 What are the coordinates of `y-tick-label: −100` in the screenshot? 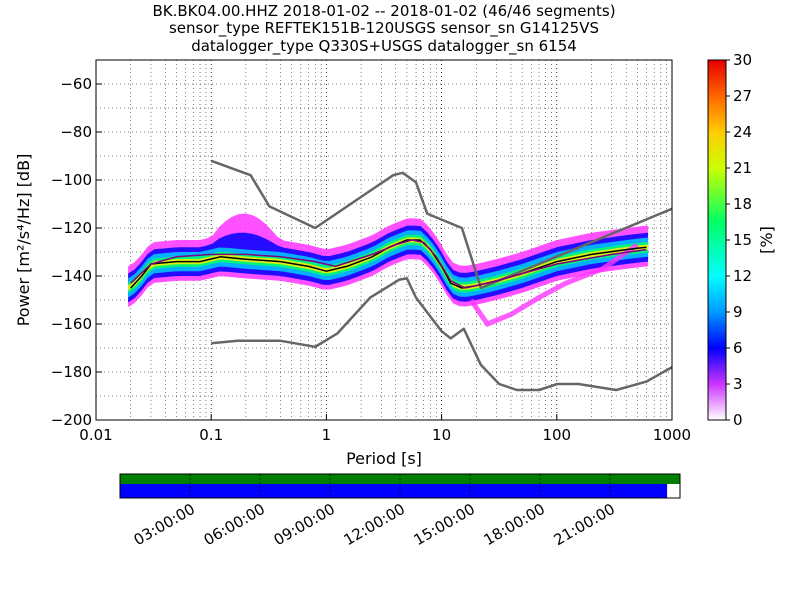 It's located at (71, 180).